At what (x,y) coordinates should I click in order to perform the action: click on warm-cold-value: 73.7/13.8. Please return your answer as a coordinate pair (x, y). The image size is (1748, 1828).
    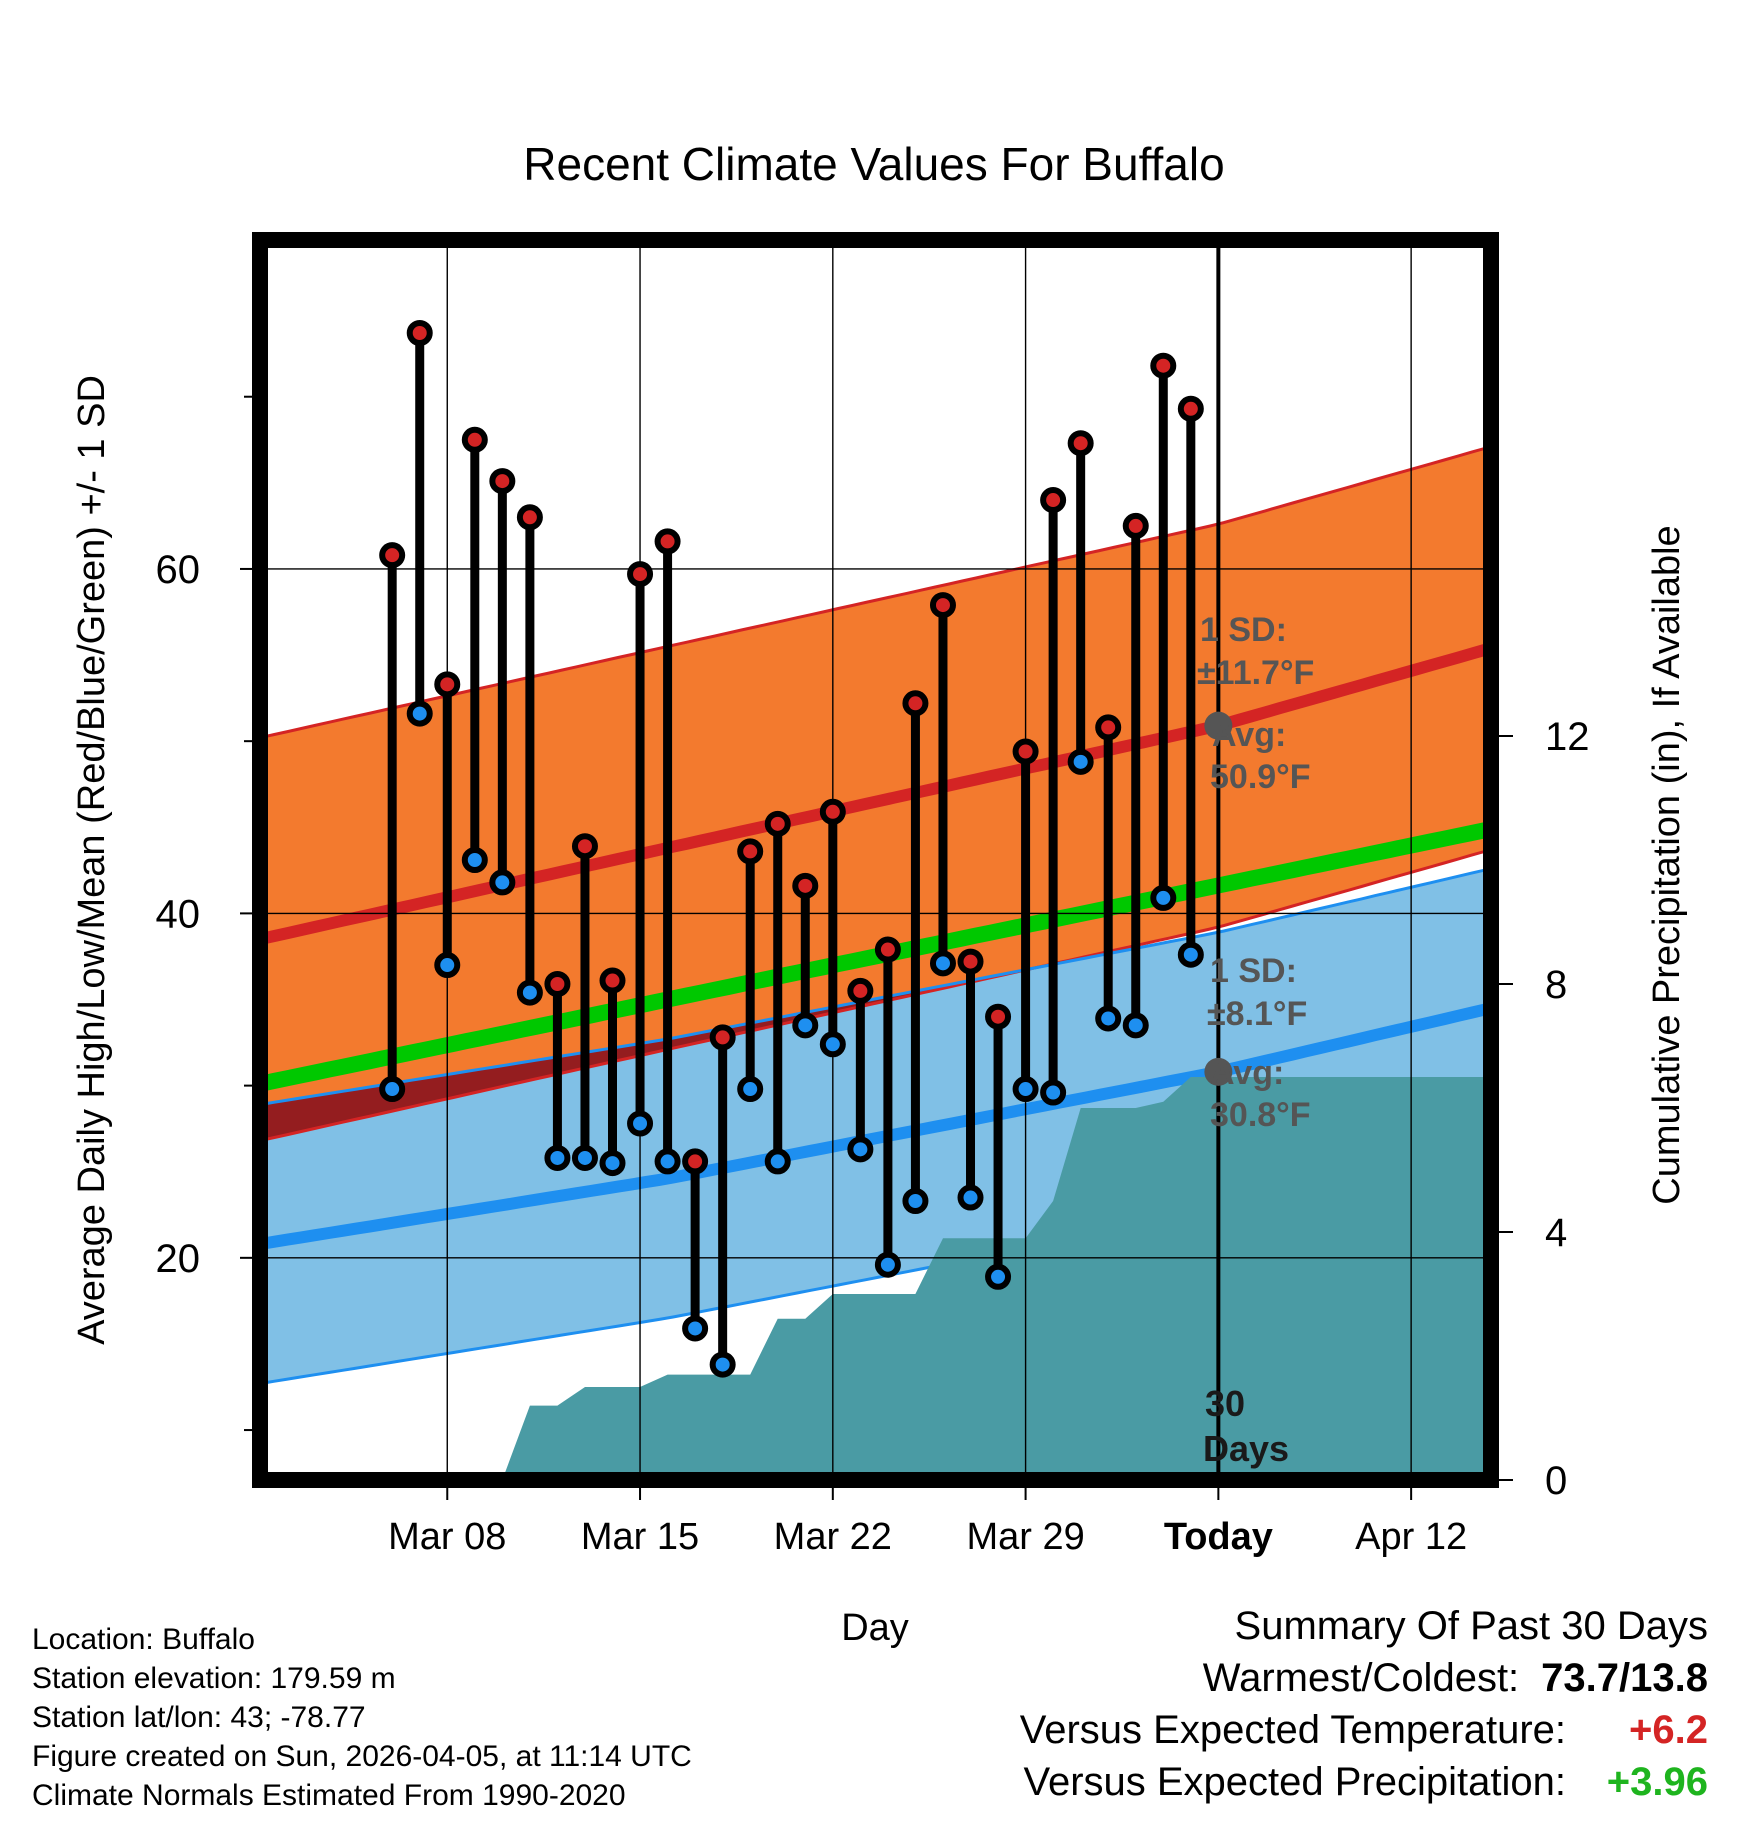
    Looking at the image, I should click on (1624, 1678).